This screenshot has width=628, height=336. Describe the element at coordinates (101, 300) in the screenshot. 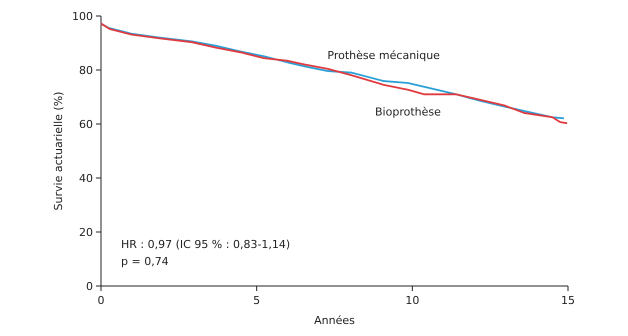

I see `x-tick-label: 0` at that location.